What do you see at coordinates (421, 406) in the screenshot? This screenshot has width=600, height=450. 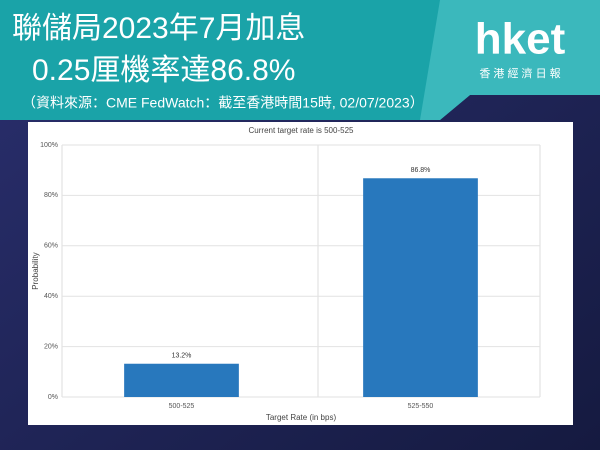 I see `x-tick-label: 525-550` at bounding box center [421, 406].